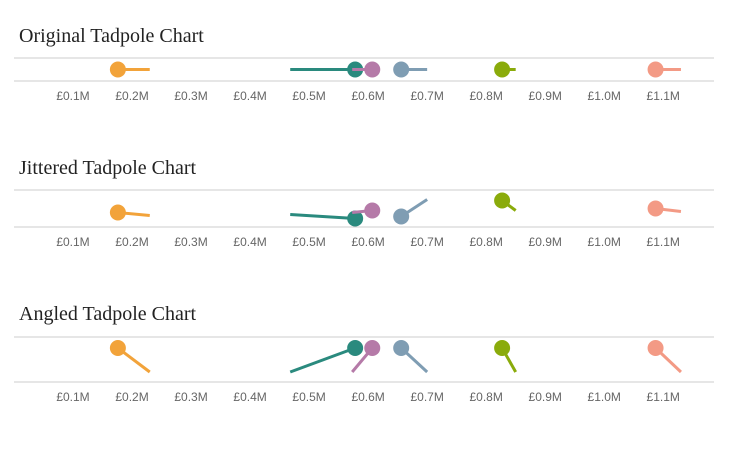  I want to click on chart-title: Original Tadpole Chart, so click(111, 36).